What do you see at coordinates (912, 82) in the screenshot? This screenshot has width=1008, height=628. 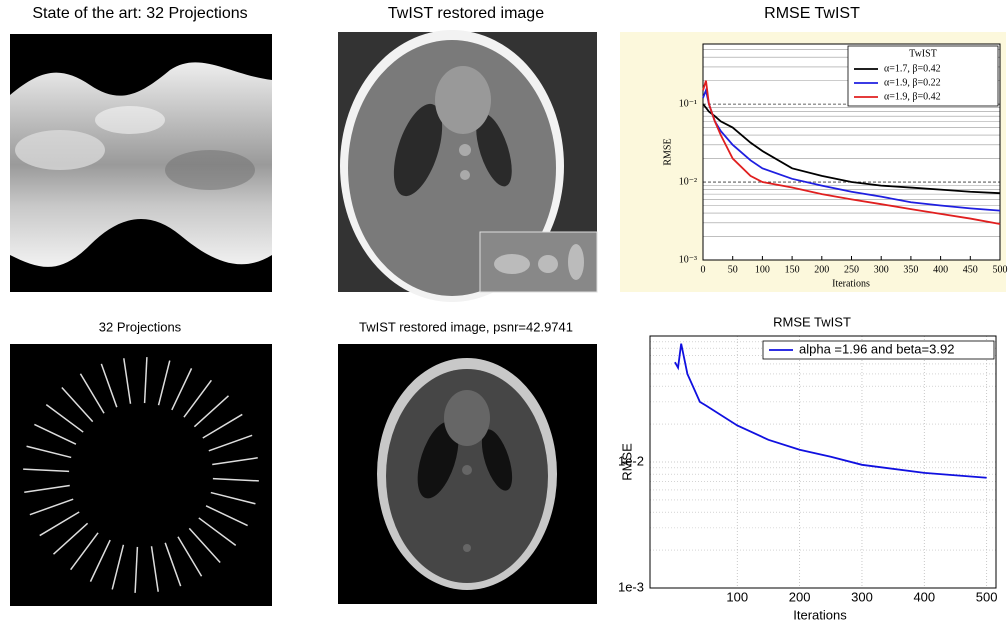 I see `legend-label: α=1.9, β=0.22` at bounding box center [912, 82].